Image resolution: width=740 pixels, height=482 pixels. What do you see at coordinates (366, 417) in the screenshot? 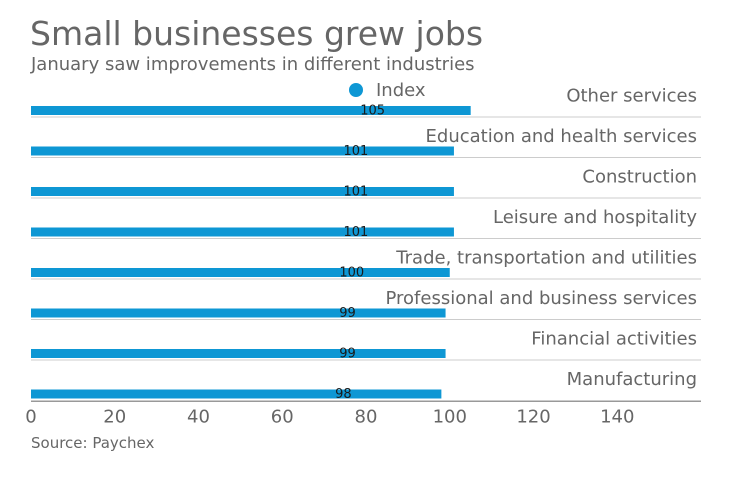
I see `x-tick-label-5: 80` at bounding box center [366, 417].